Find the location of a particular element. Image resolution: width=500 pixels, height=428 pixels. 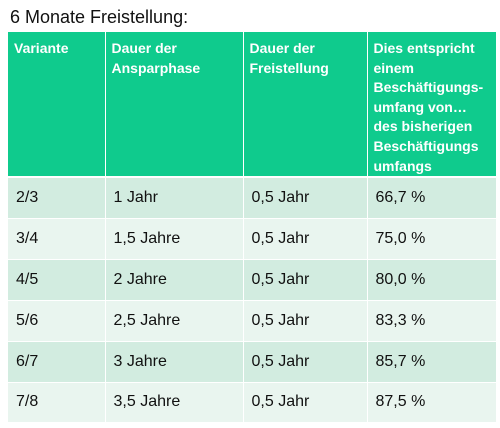

cell-variante: 2/3 is located at coordinates (56, 197).